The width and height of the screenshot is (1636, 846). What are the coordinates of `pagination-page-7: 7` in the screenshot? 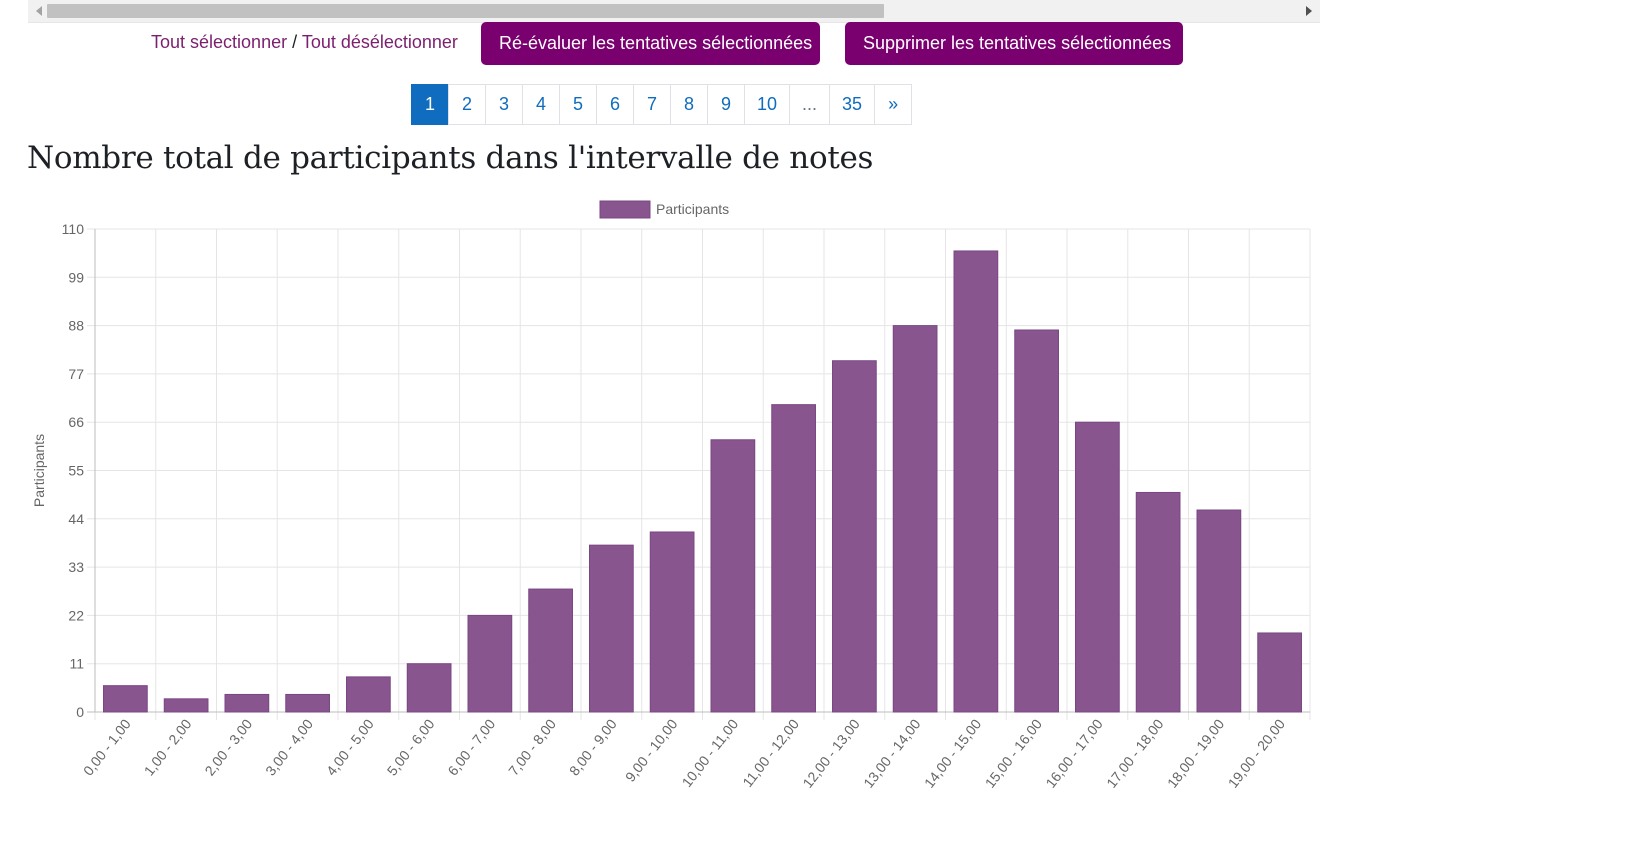 It's located at (652, 104).